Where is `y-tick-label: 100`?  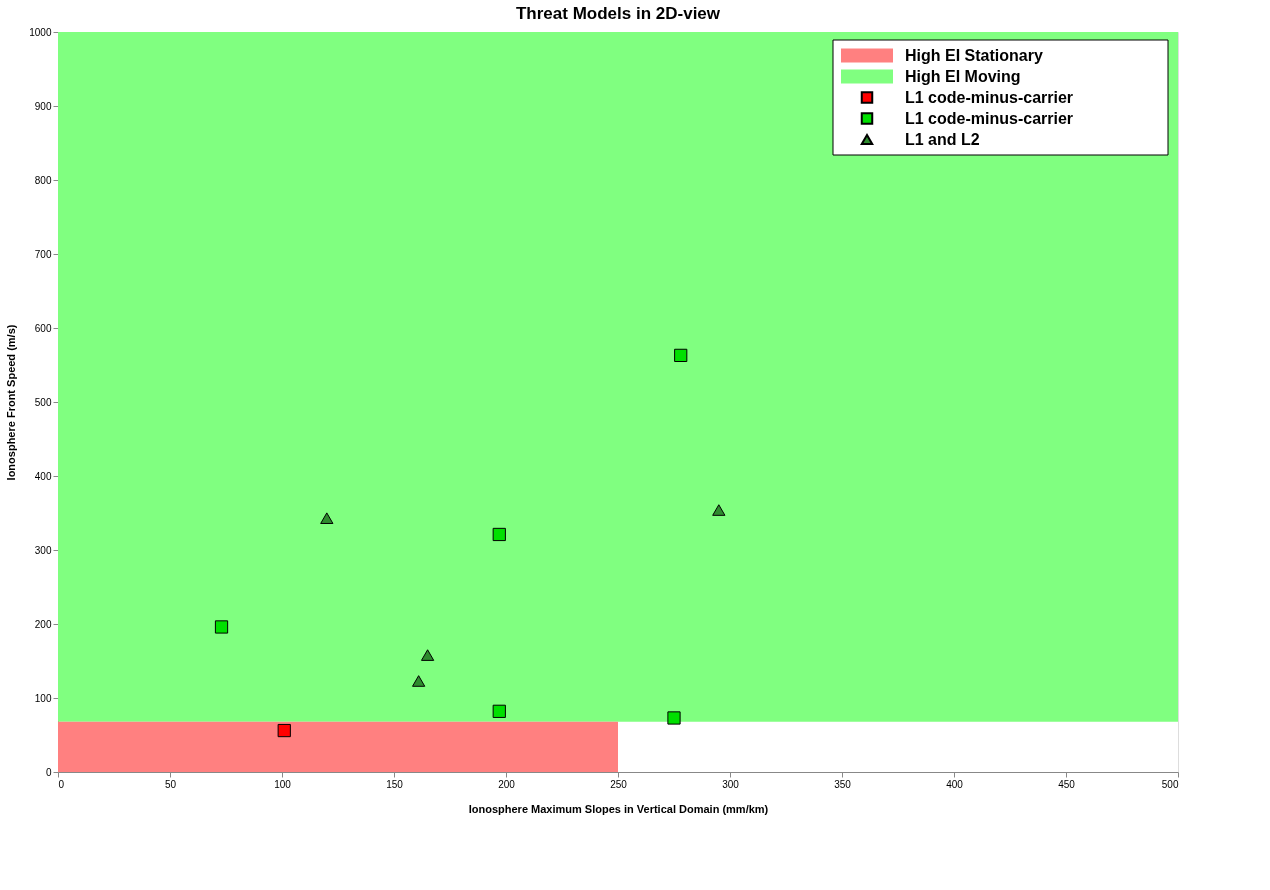
y-tick-label: 100 is located at coordinates (43, 698).